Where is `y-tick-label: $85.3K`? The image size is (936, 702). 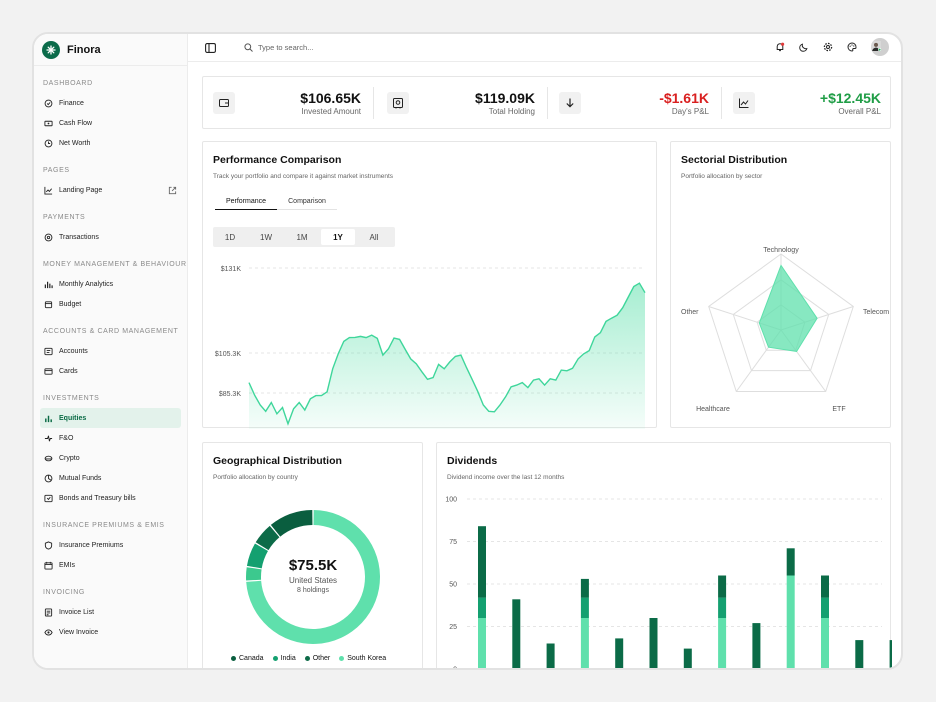
y-tick-label: $85.3K is located at coordinates (230, 394).